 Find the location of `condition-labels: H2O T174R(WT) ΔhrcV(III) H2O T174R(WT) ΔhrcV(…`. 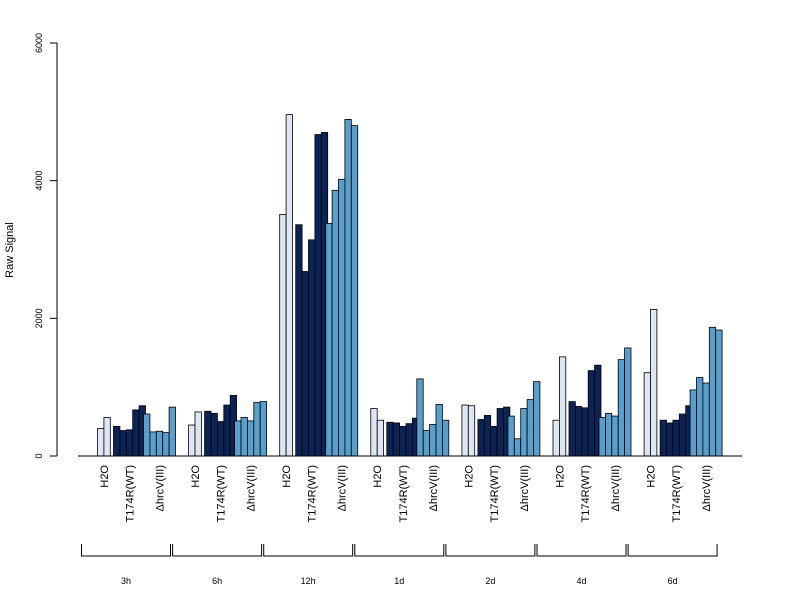

condition-labels: H2O T174R(WT) ΔhrcV(III) H2O T174R(WT) ΔhrcV(… is located at coordinates (406, 494).